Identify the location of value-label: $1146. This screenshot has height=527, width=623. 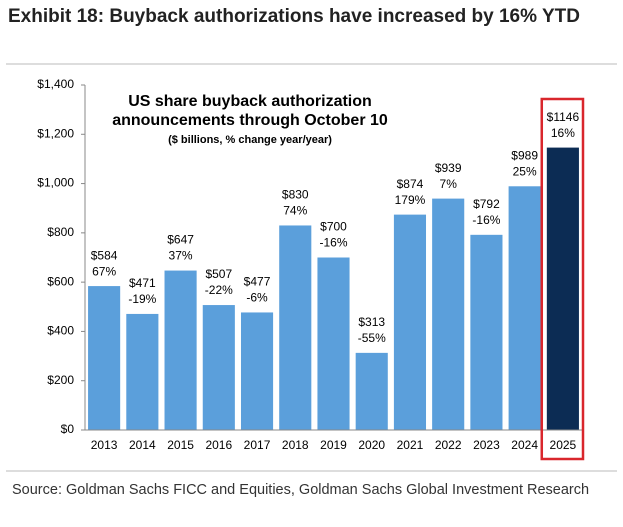
(563, 117).